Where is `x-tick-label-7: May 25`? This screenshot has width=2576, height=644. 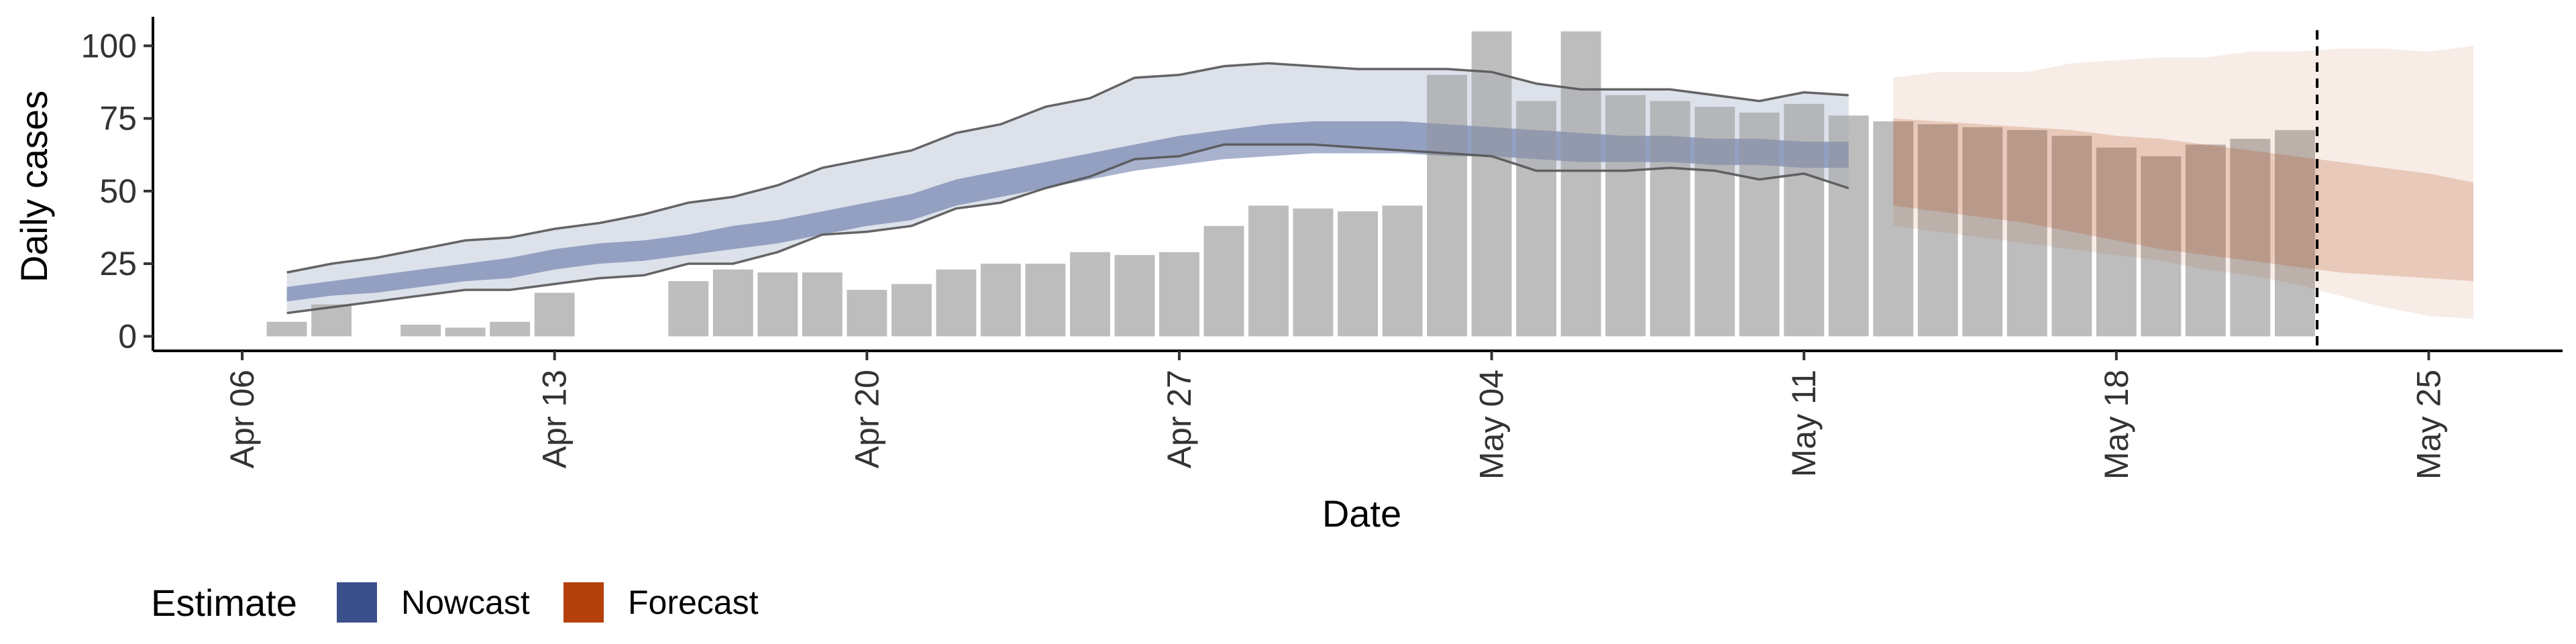 x-tick-label-7: May 25 is located at coordinates (2428, 425).